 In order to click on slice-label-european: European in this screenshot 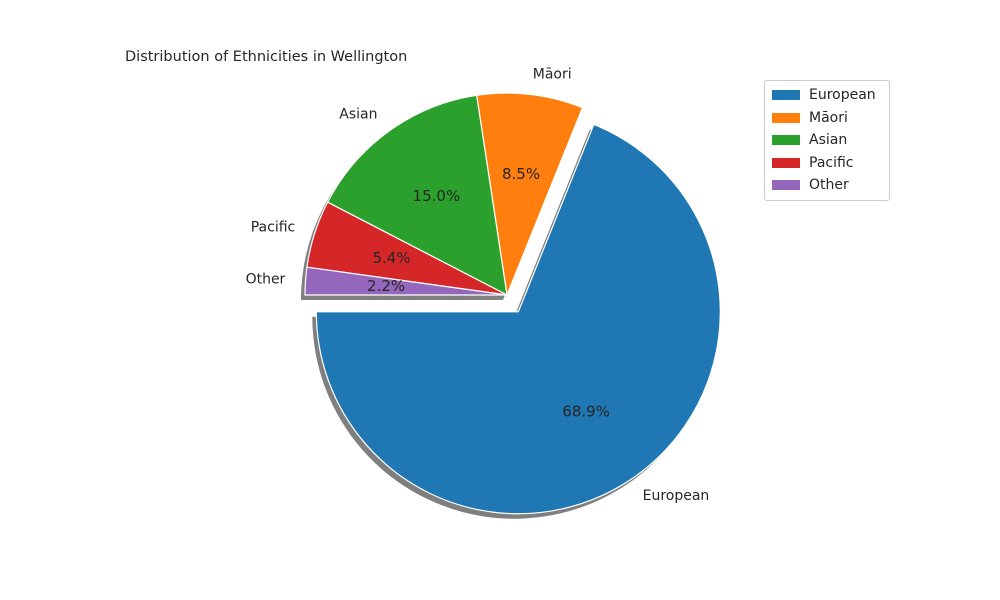, I will do `click(676, 496)`.